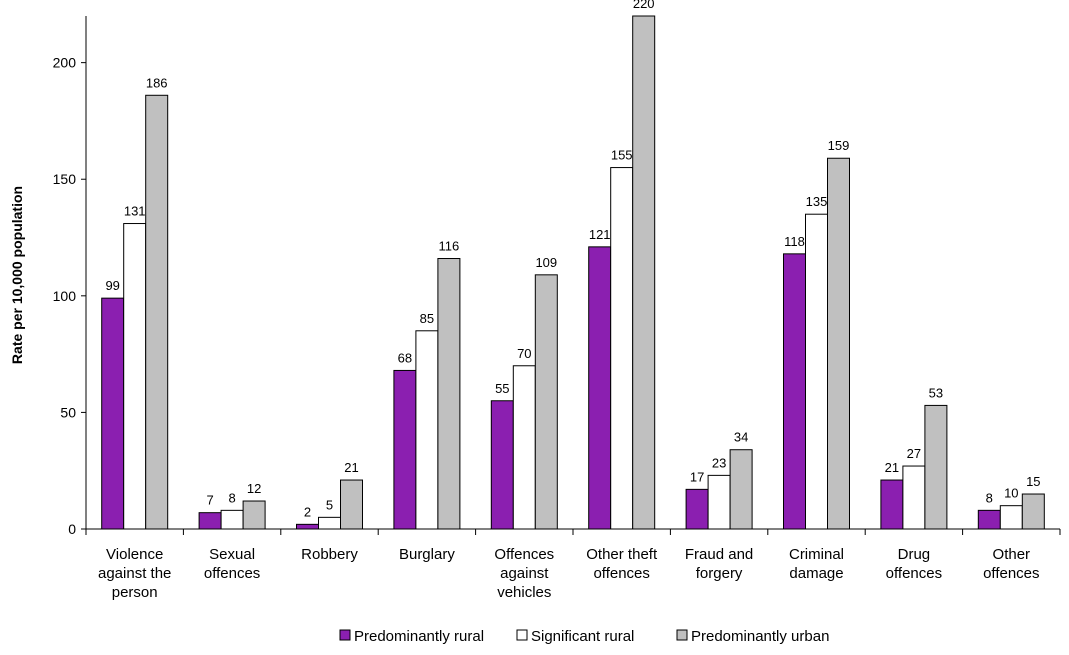 Image resolution: width=1069 pixels, height=655 pixels. What do you see at coordinates (65, 296) in the screenshot?
I see `y-tick-label: 100` at bounding box center [65, 296].